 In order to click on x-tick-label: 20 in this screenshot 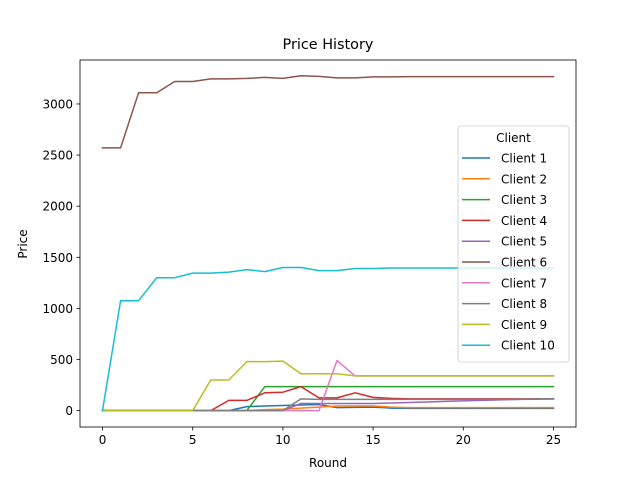, I will do `click(463, 440)`.